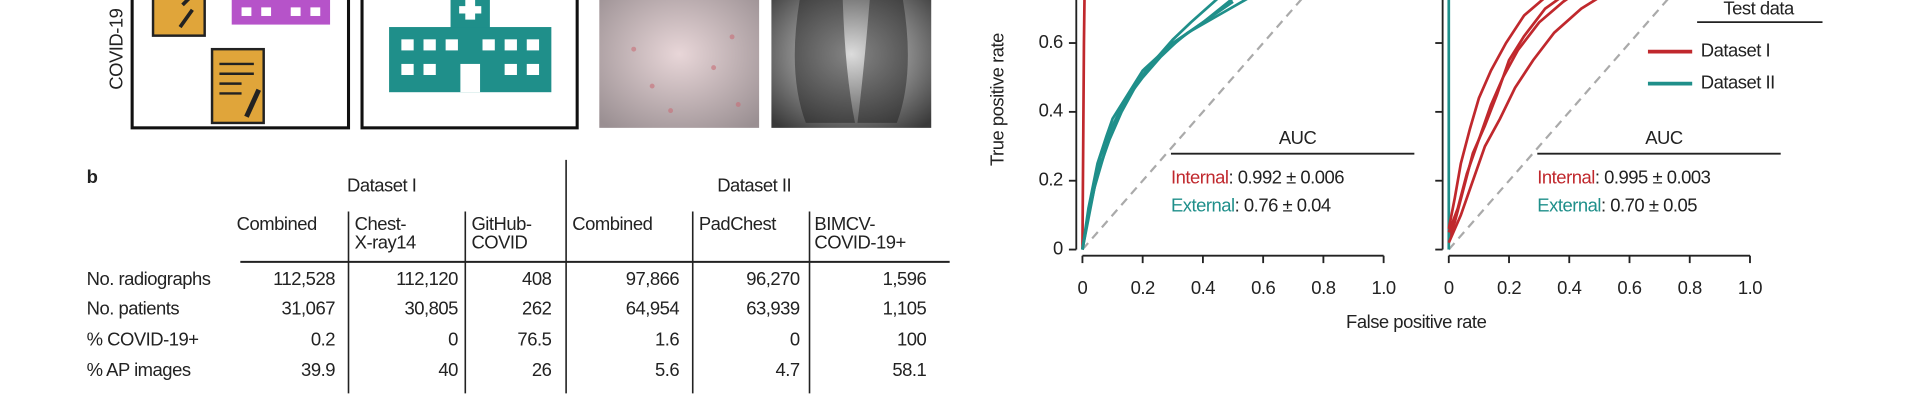 The width and height of the screenshot is (1919, 402). I want to click on auc-value: : 0.992 ± 0.006, so click(1287, 176).